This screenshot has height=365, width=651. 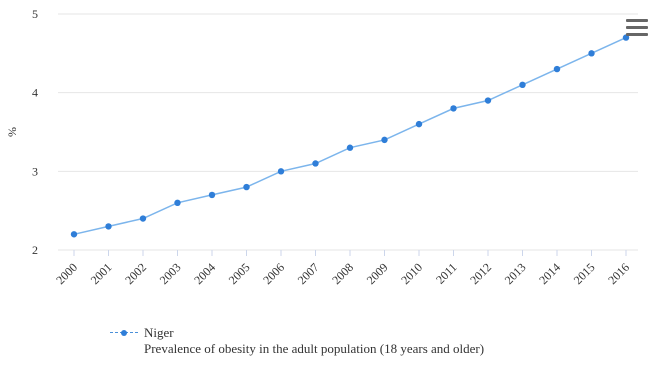 I want to click on y-tick-label: 2, so click(x=35, y=250).